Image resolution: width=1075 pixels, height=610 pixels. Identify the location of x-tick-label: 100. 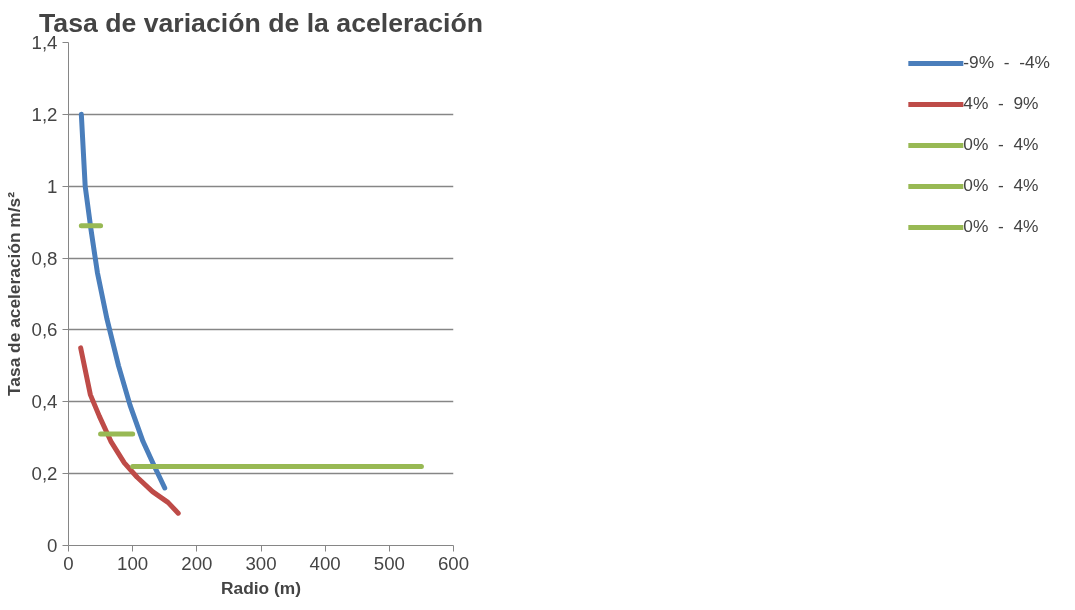
(133, 563).